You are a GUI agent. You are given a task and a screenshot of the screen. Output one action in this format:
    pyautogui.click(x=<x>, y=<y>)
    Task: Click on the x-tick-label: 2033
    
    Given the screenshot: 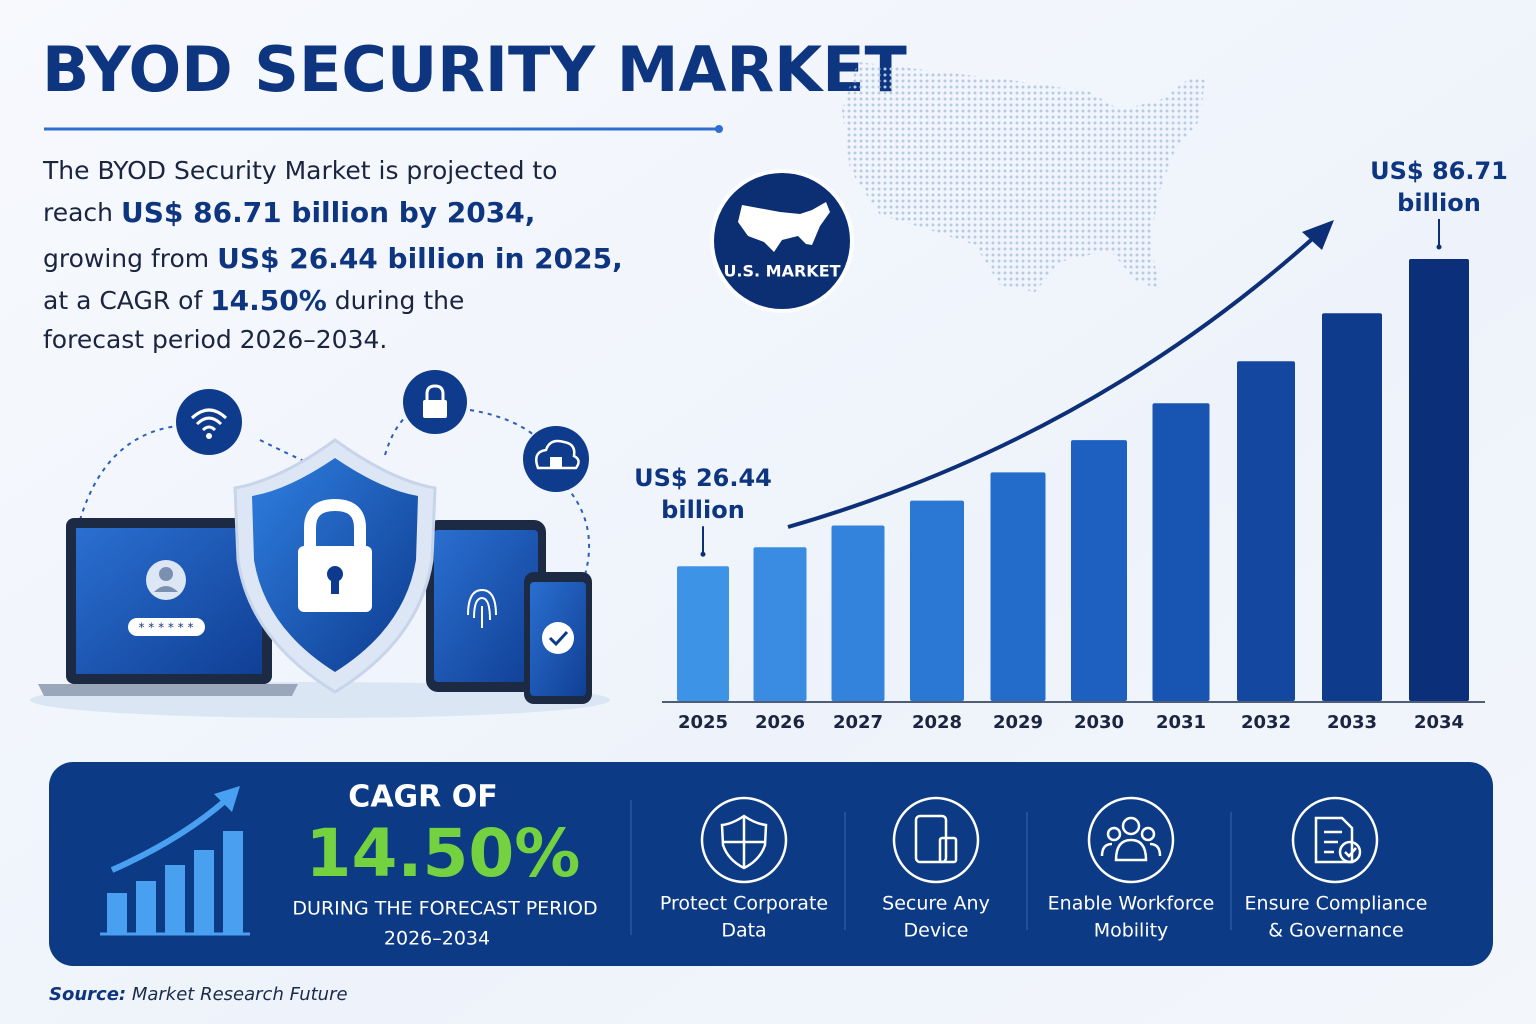 What is the action you would take?
    pyautogui.click(x=1352, y=722)
    